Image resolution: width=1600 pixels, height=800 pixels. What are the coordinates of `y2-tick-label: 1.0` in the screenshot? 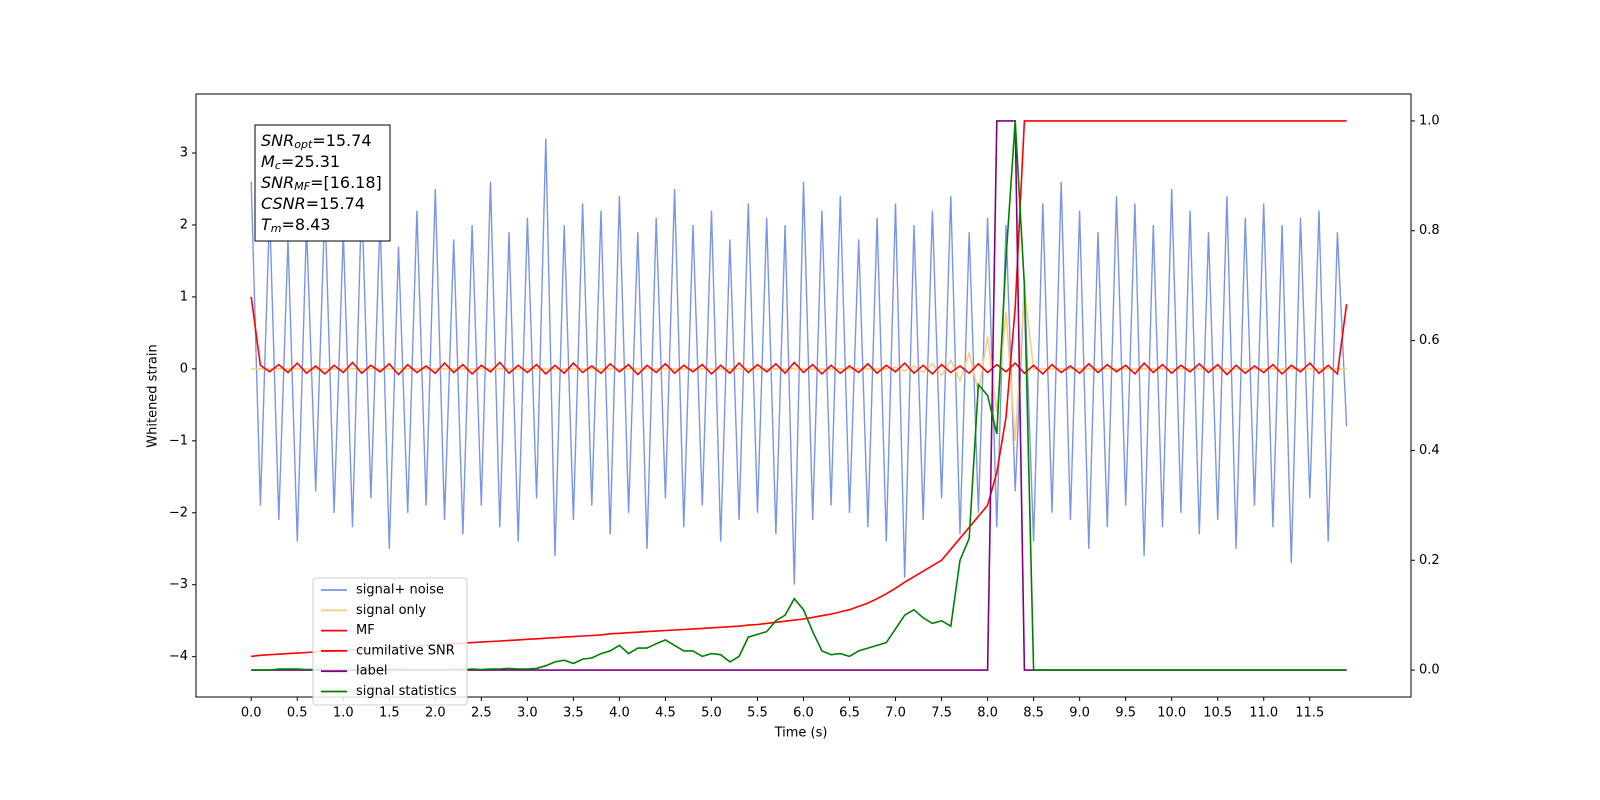 It's located at (1429, 120).